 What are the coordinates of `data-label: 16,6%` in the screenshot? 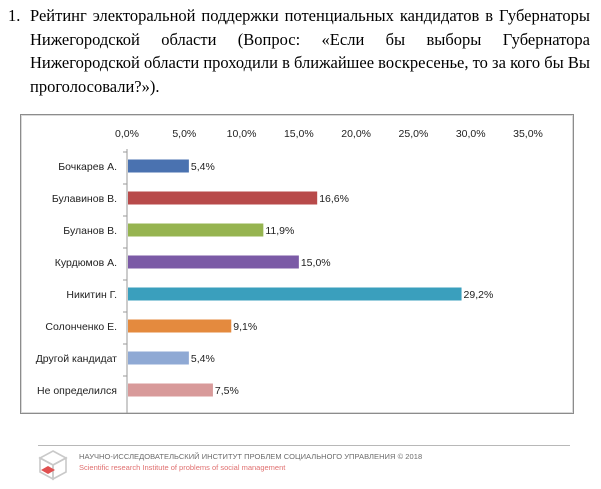 It's located at (334, 199).